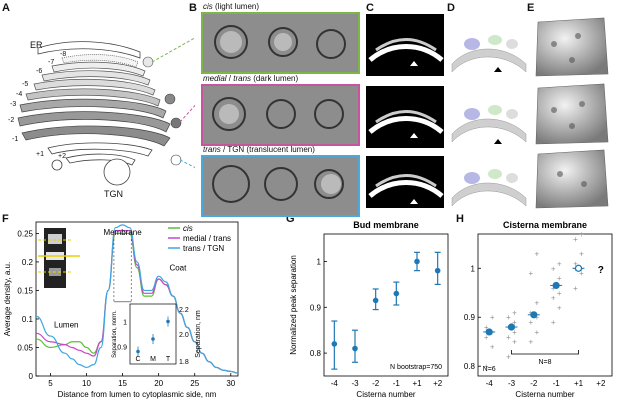  Describe the element at coordinates (122, 383) in the screenshot. I see `x-tick-label: 15` at that location.